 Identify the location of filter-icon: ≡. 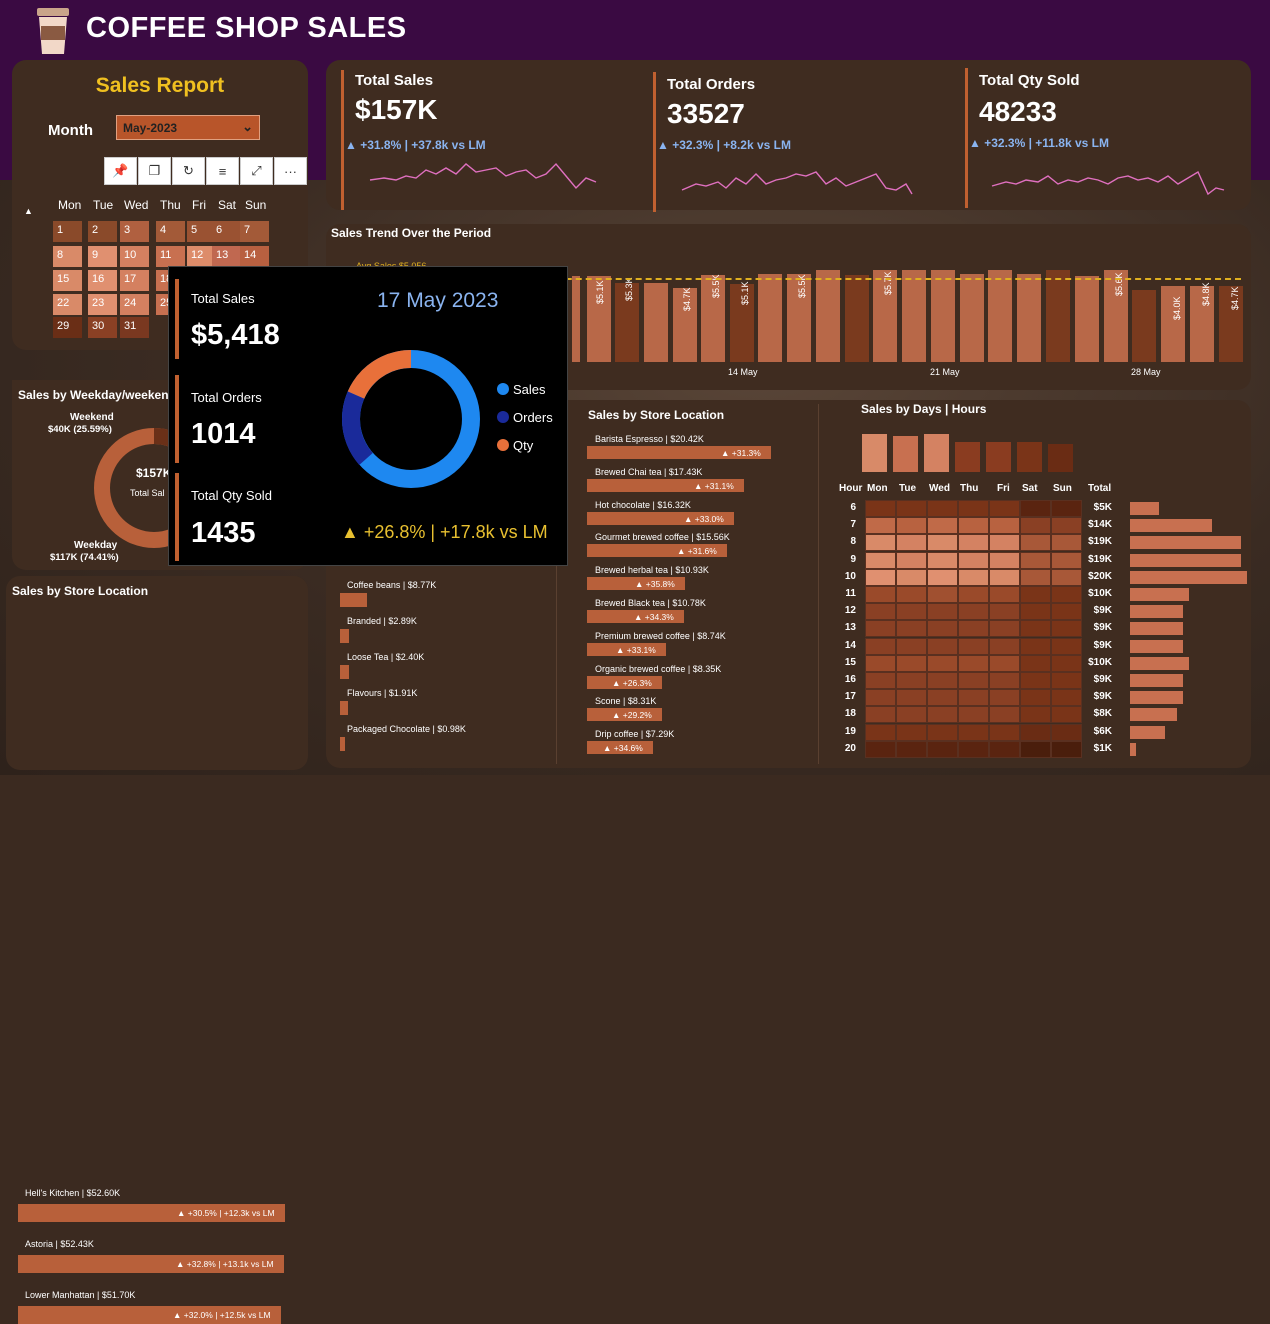
(222, 171).